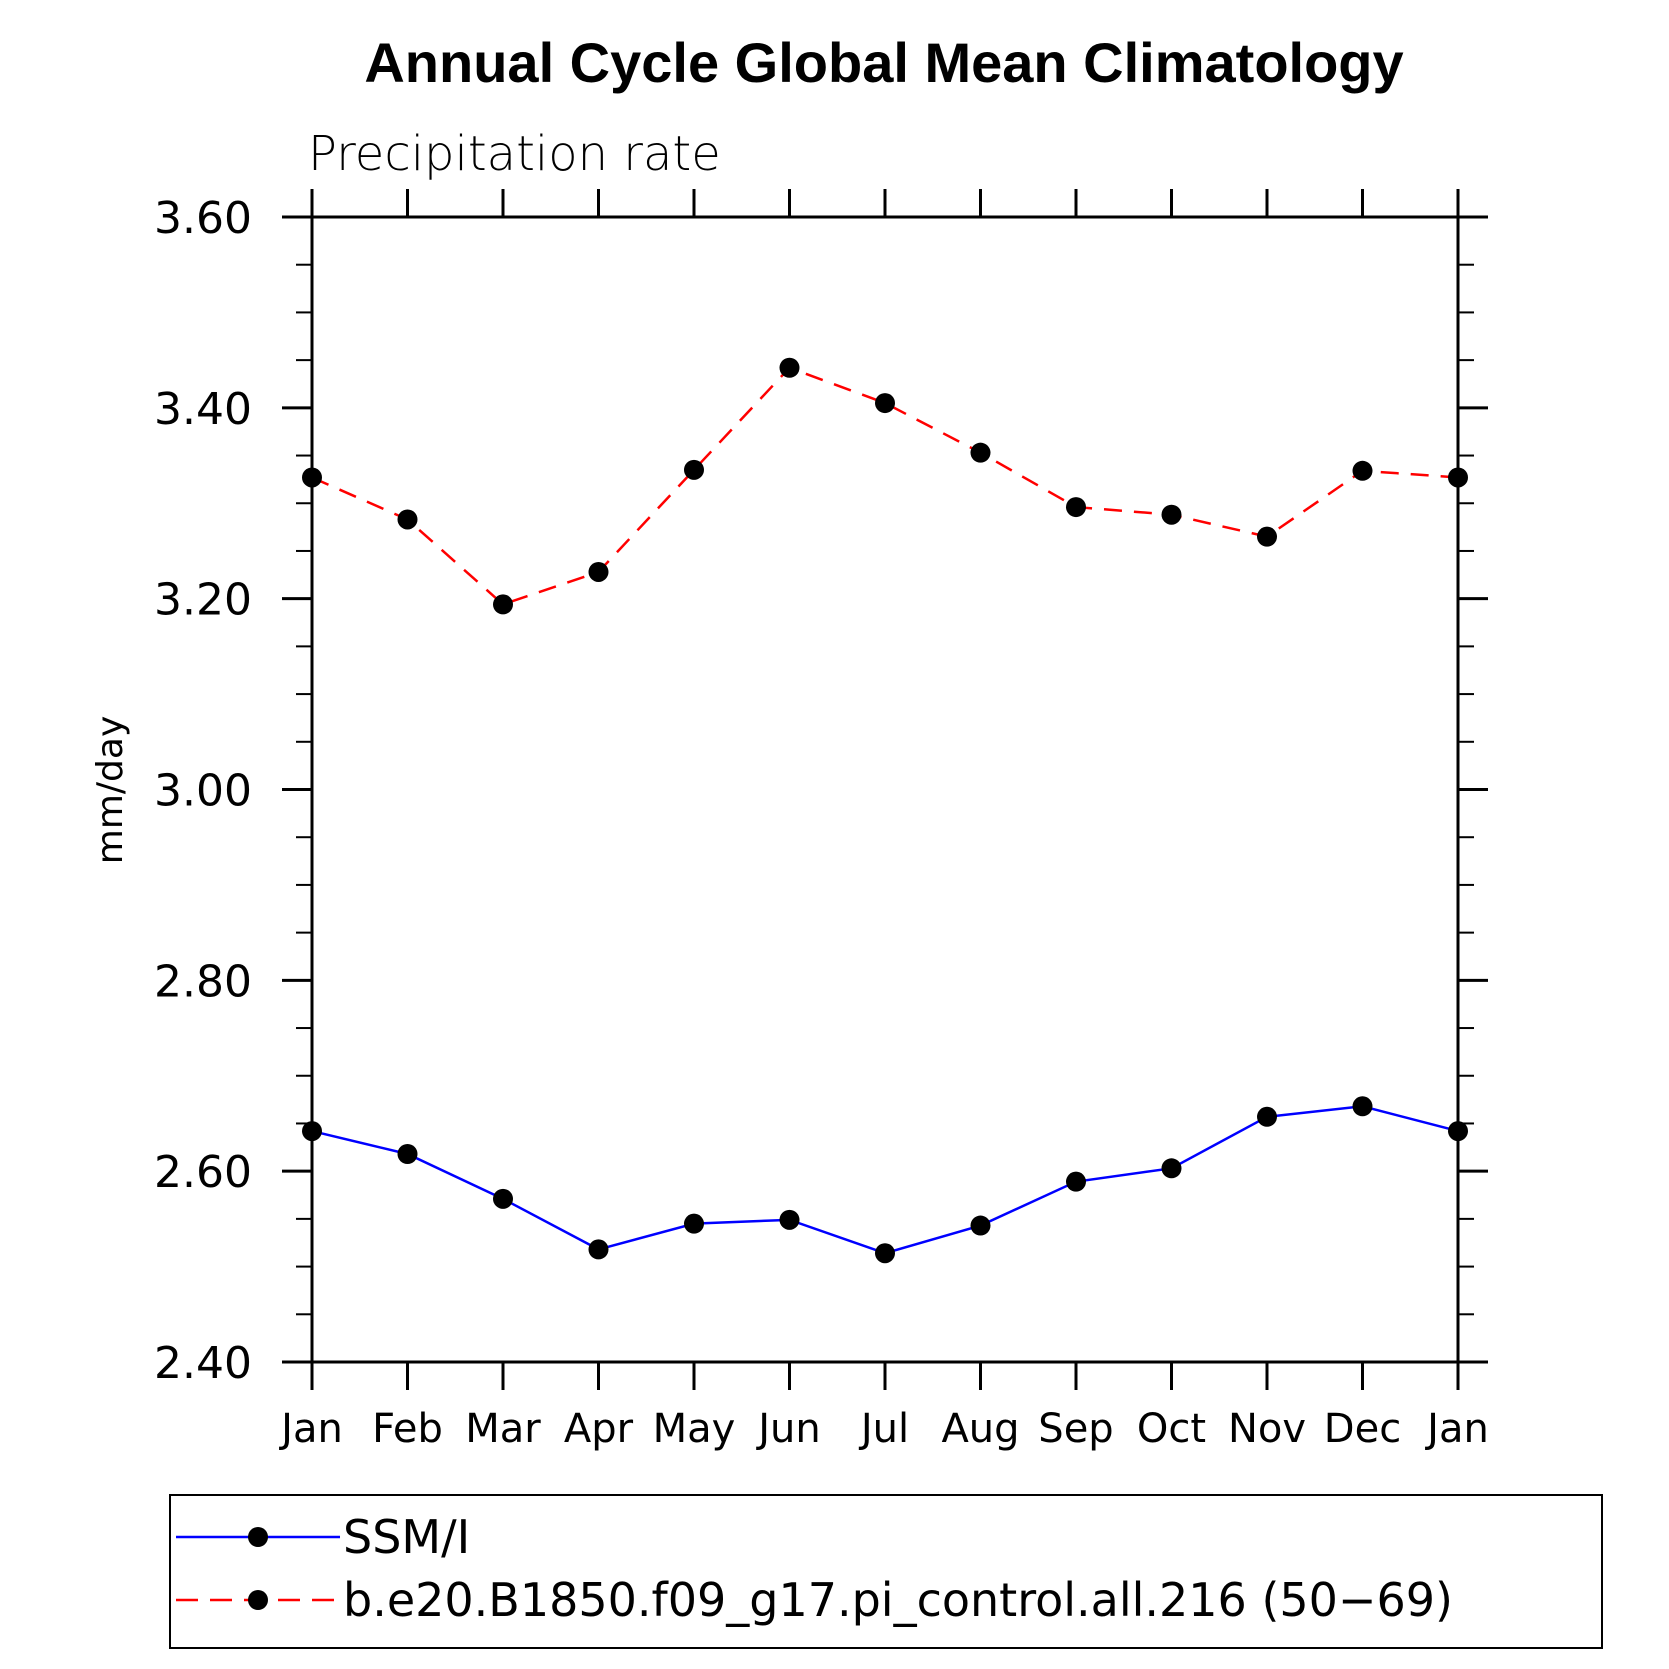 This screenshot has height=1669, width=1669. Describe the element at coordinates (980, 1429) in the screenshot. I see `x-tick-label: Aug` at that location.